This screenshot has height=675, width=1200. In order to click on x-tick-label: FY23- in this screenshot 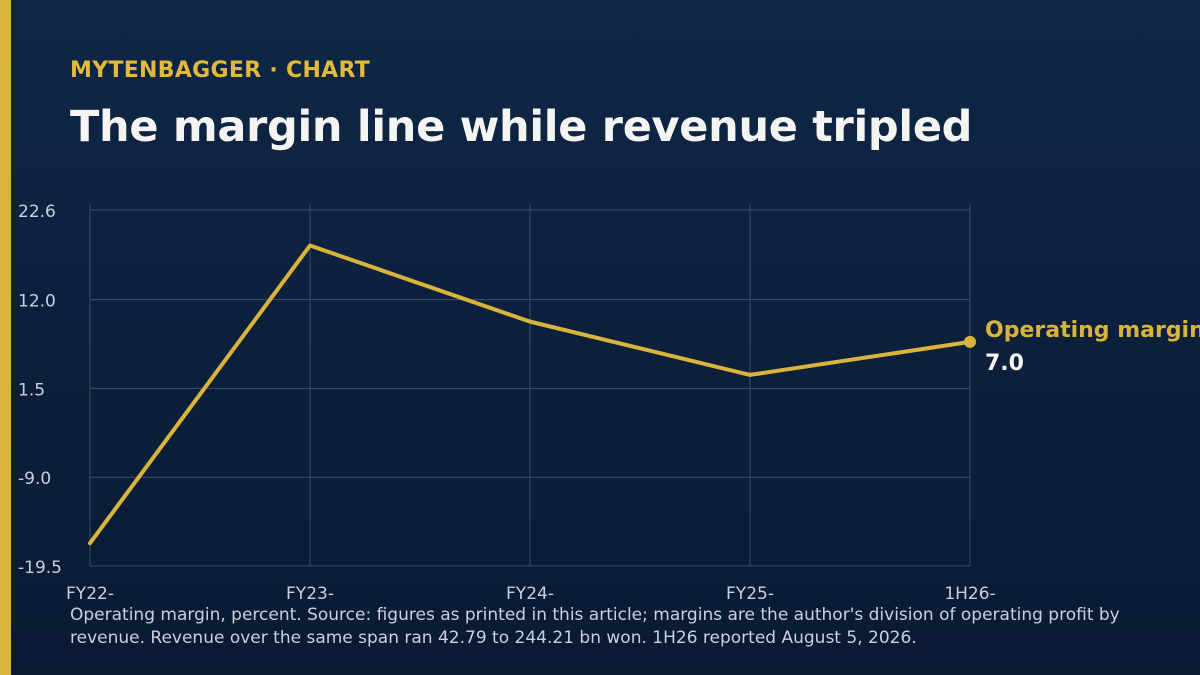, I will do `click(310, 594)`.